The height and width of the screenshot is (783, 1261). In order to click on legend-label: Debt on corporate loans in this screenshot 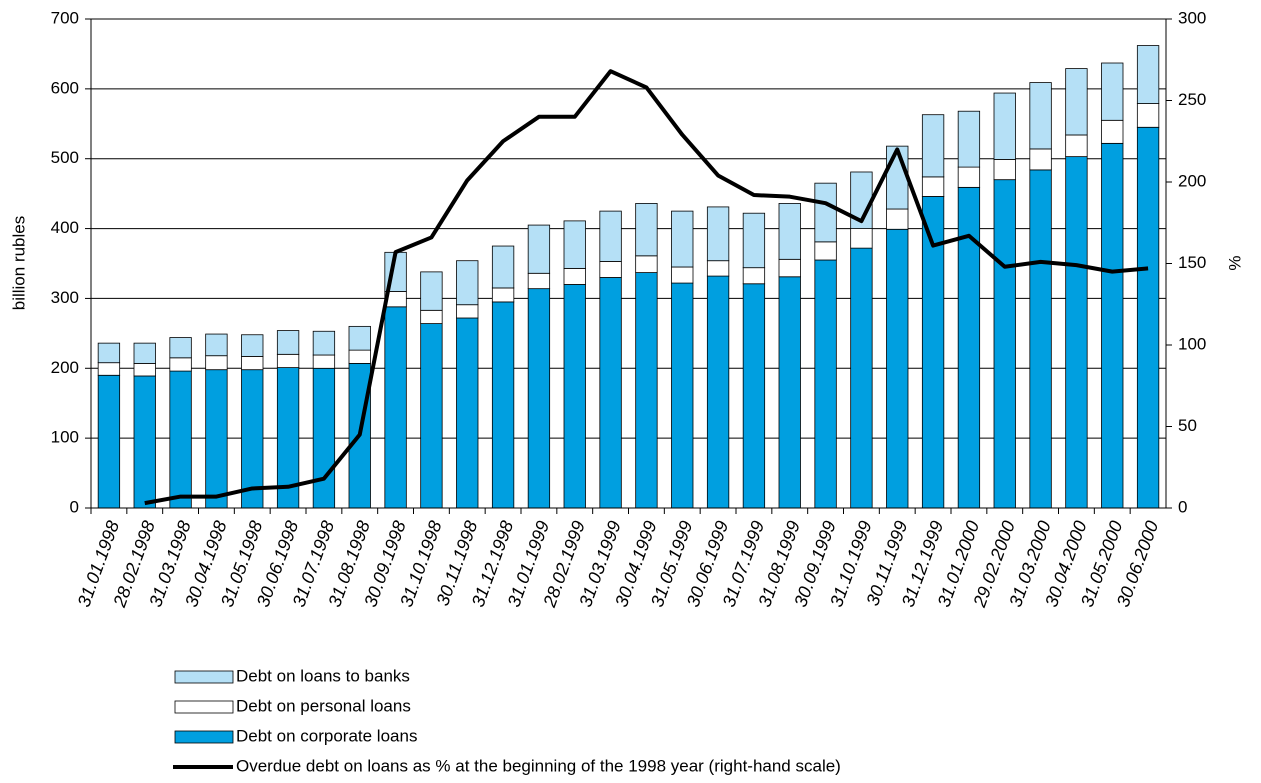, I will do `click(326, 735)`.